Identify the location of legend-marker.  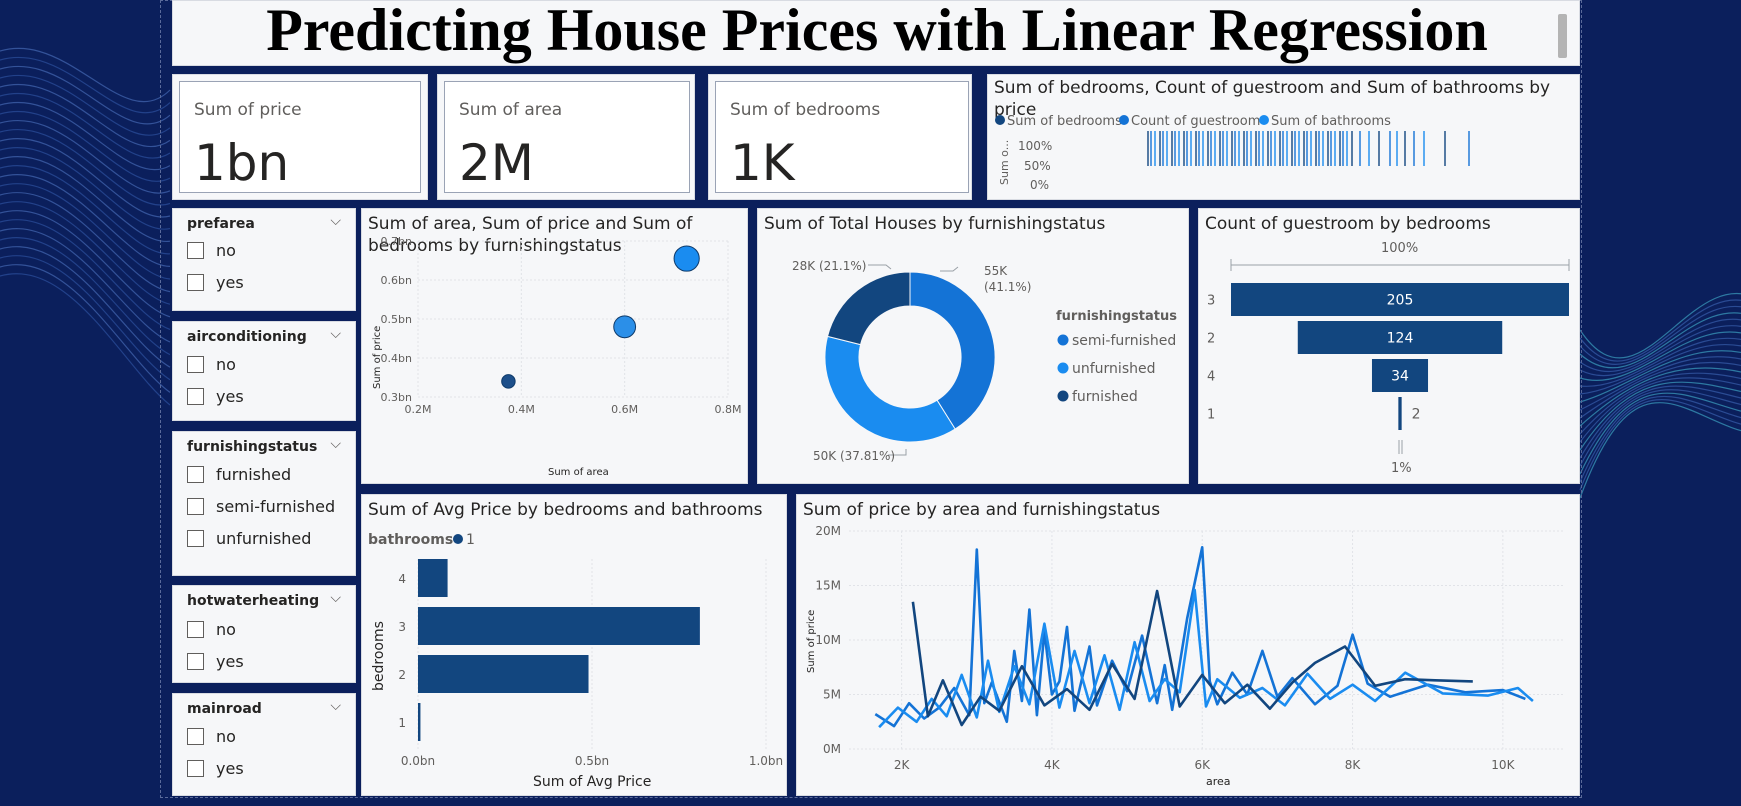
(458, 539).